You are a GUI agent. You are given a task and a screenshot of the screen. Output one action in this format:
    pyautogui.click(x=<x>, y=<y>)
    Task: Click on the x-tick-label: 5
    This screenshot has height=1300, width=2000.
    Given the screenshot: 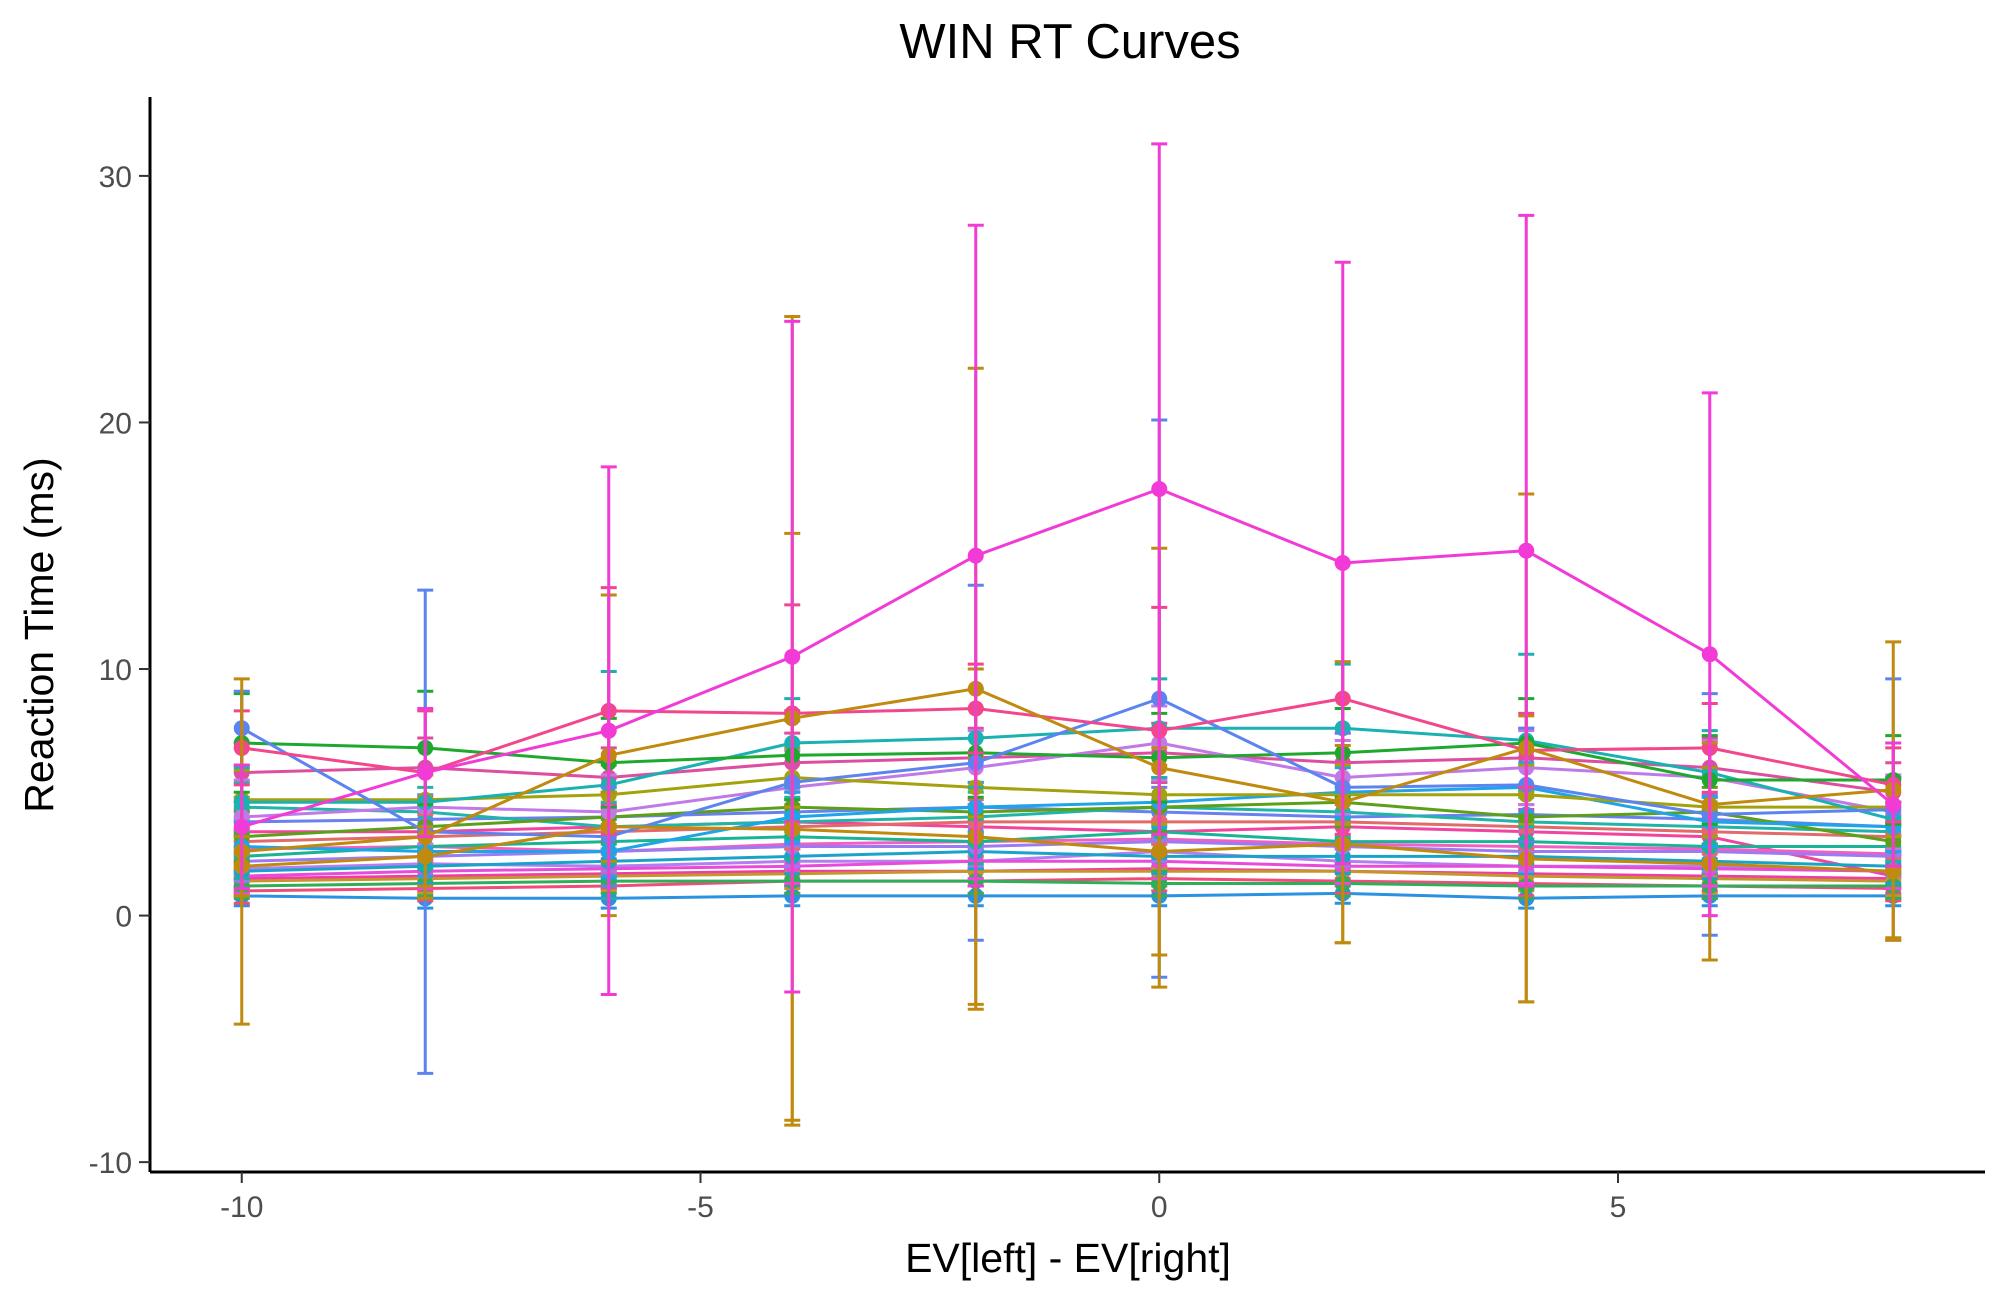 What is the action you would take?
    pyautogui.click(x=1618, y=1207)
    